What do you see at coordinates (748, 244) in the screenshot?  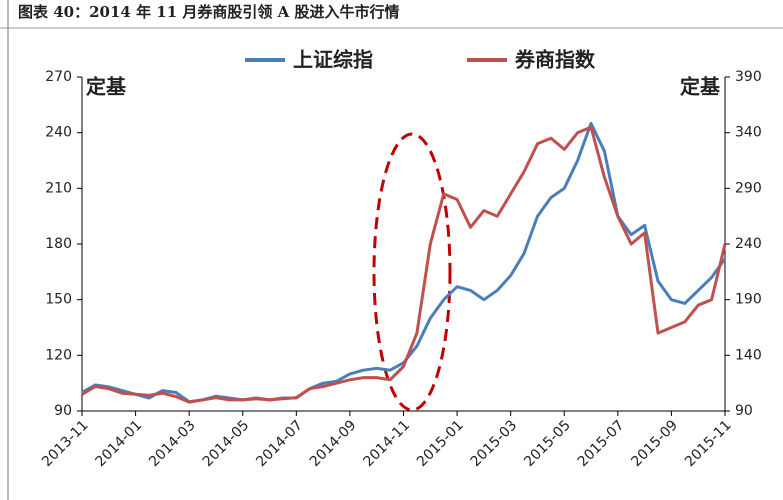 I see `y2-tick-label: 240` at bounding box center [748, 244].